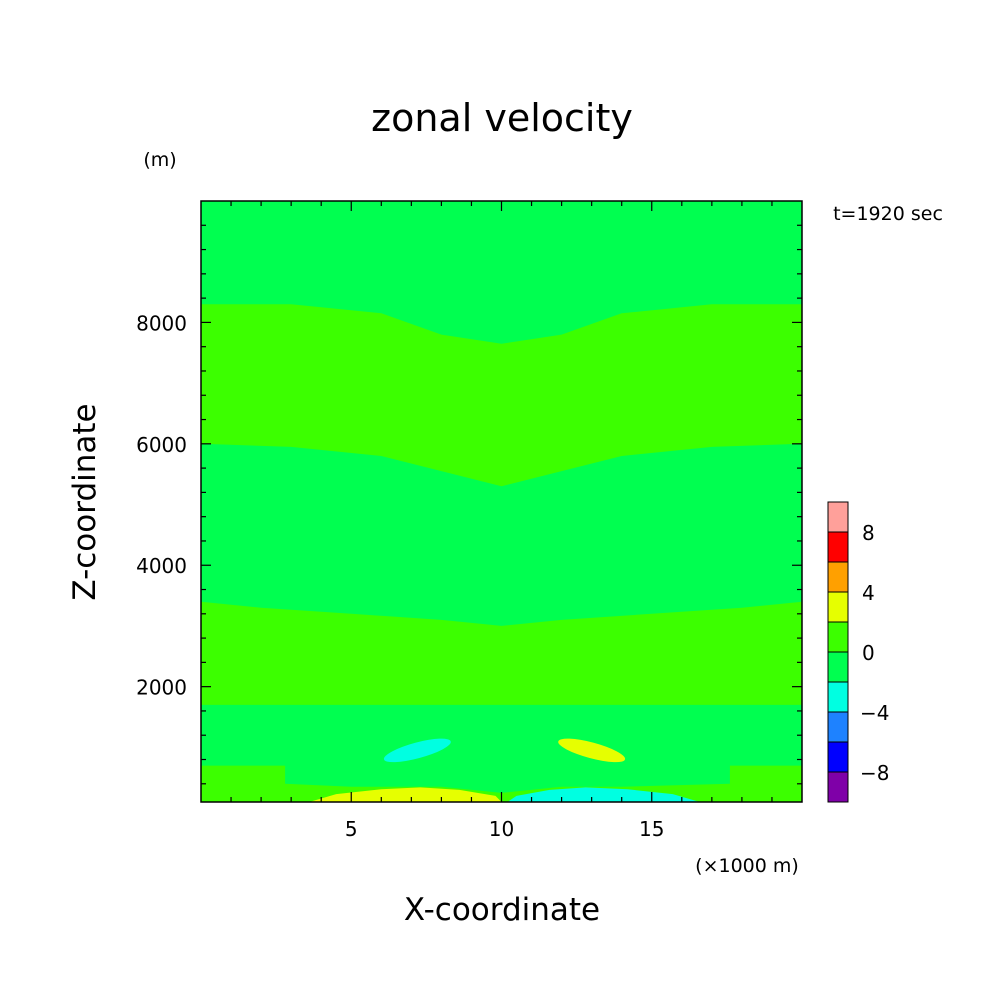 The height and width of the screenshot is (1004, 1004). Describe the element at coordinates (502, 118) in the screenshot. I see `chart-title: zonal velocity` at that location.